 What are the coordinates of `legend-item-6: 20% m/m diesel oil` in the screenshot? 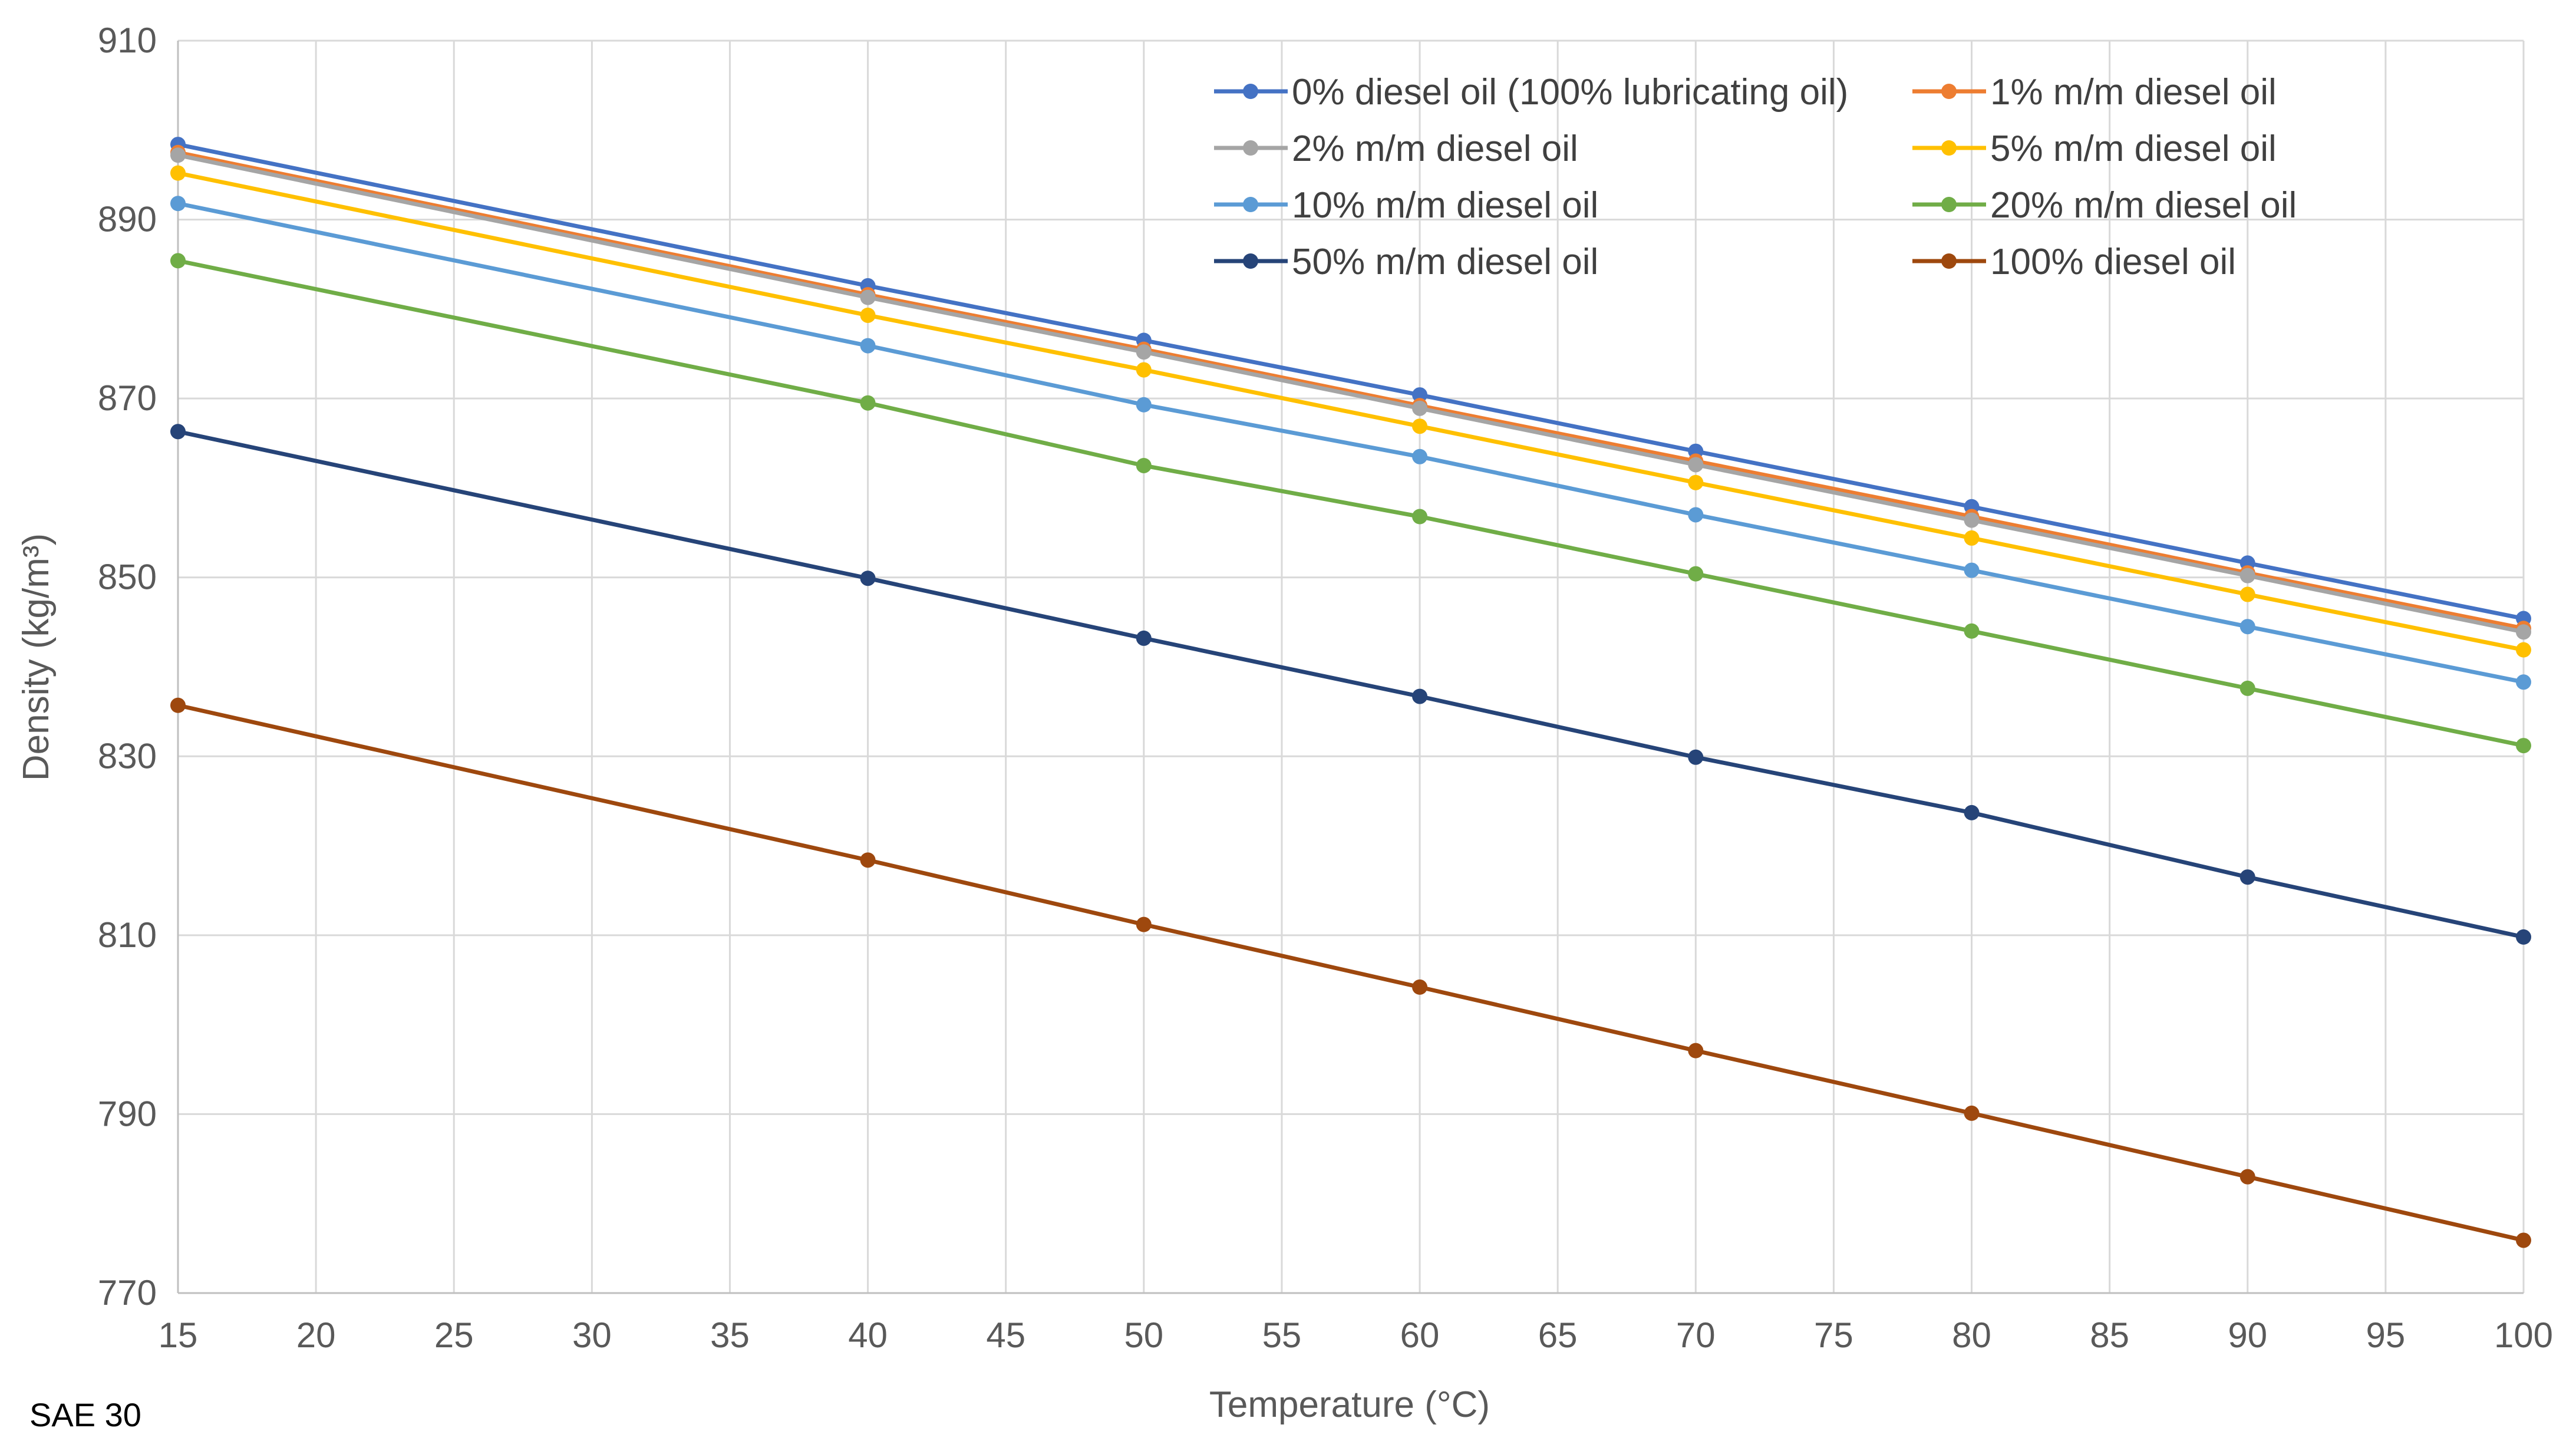 It's located at (2105, 205).